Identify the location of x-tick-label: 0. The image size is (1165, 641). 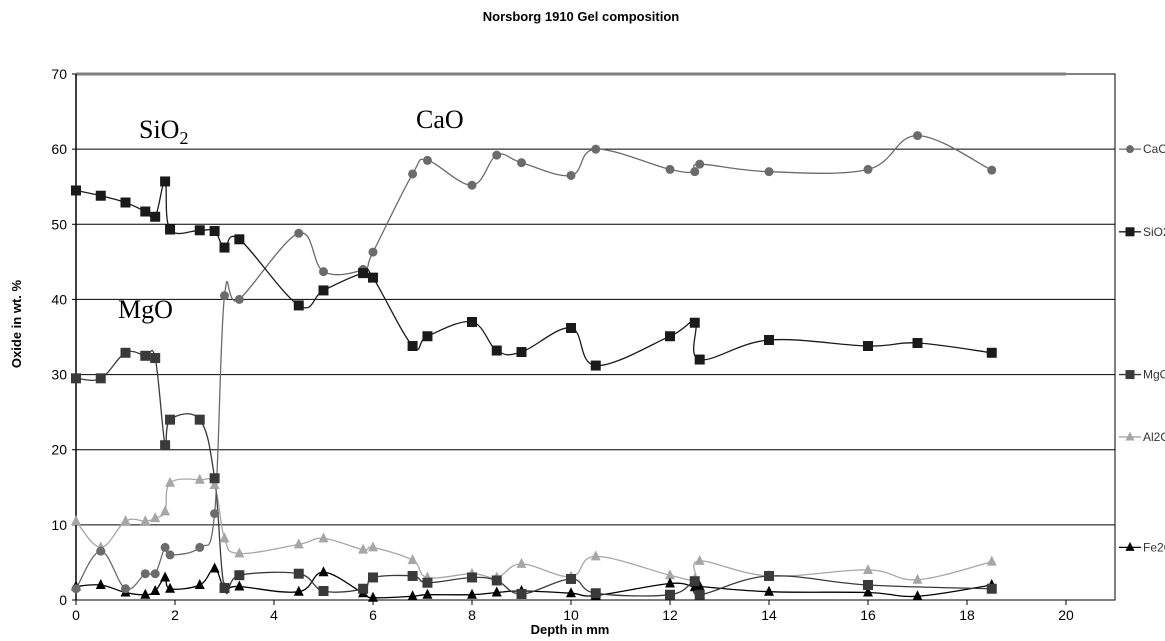
(76, 615).